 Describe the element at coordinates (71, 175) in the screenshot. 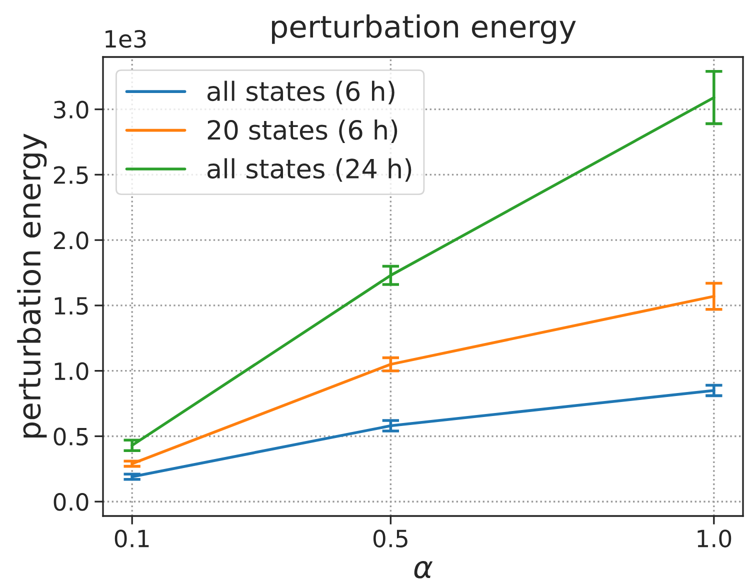

I see `y-tick-label: 2.5` at that location.